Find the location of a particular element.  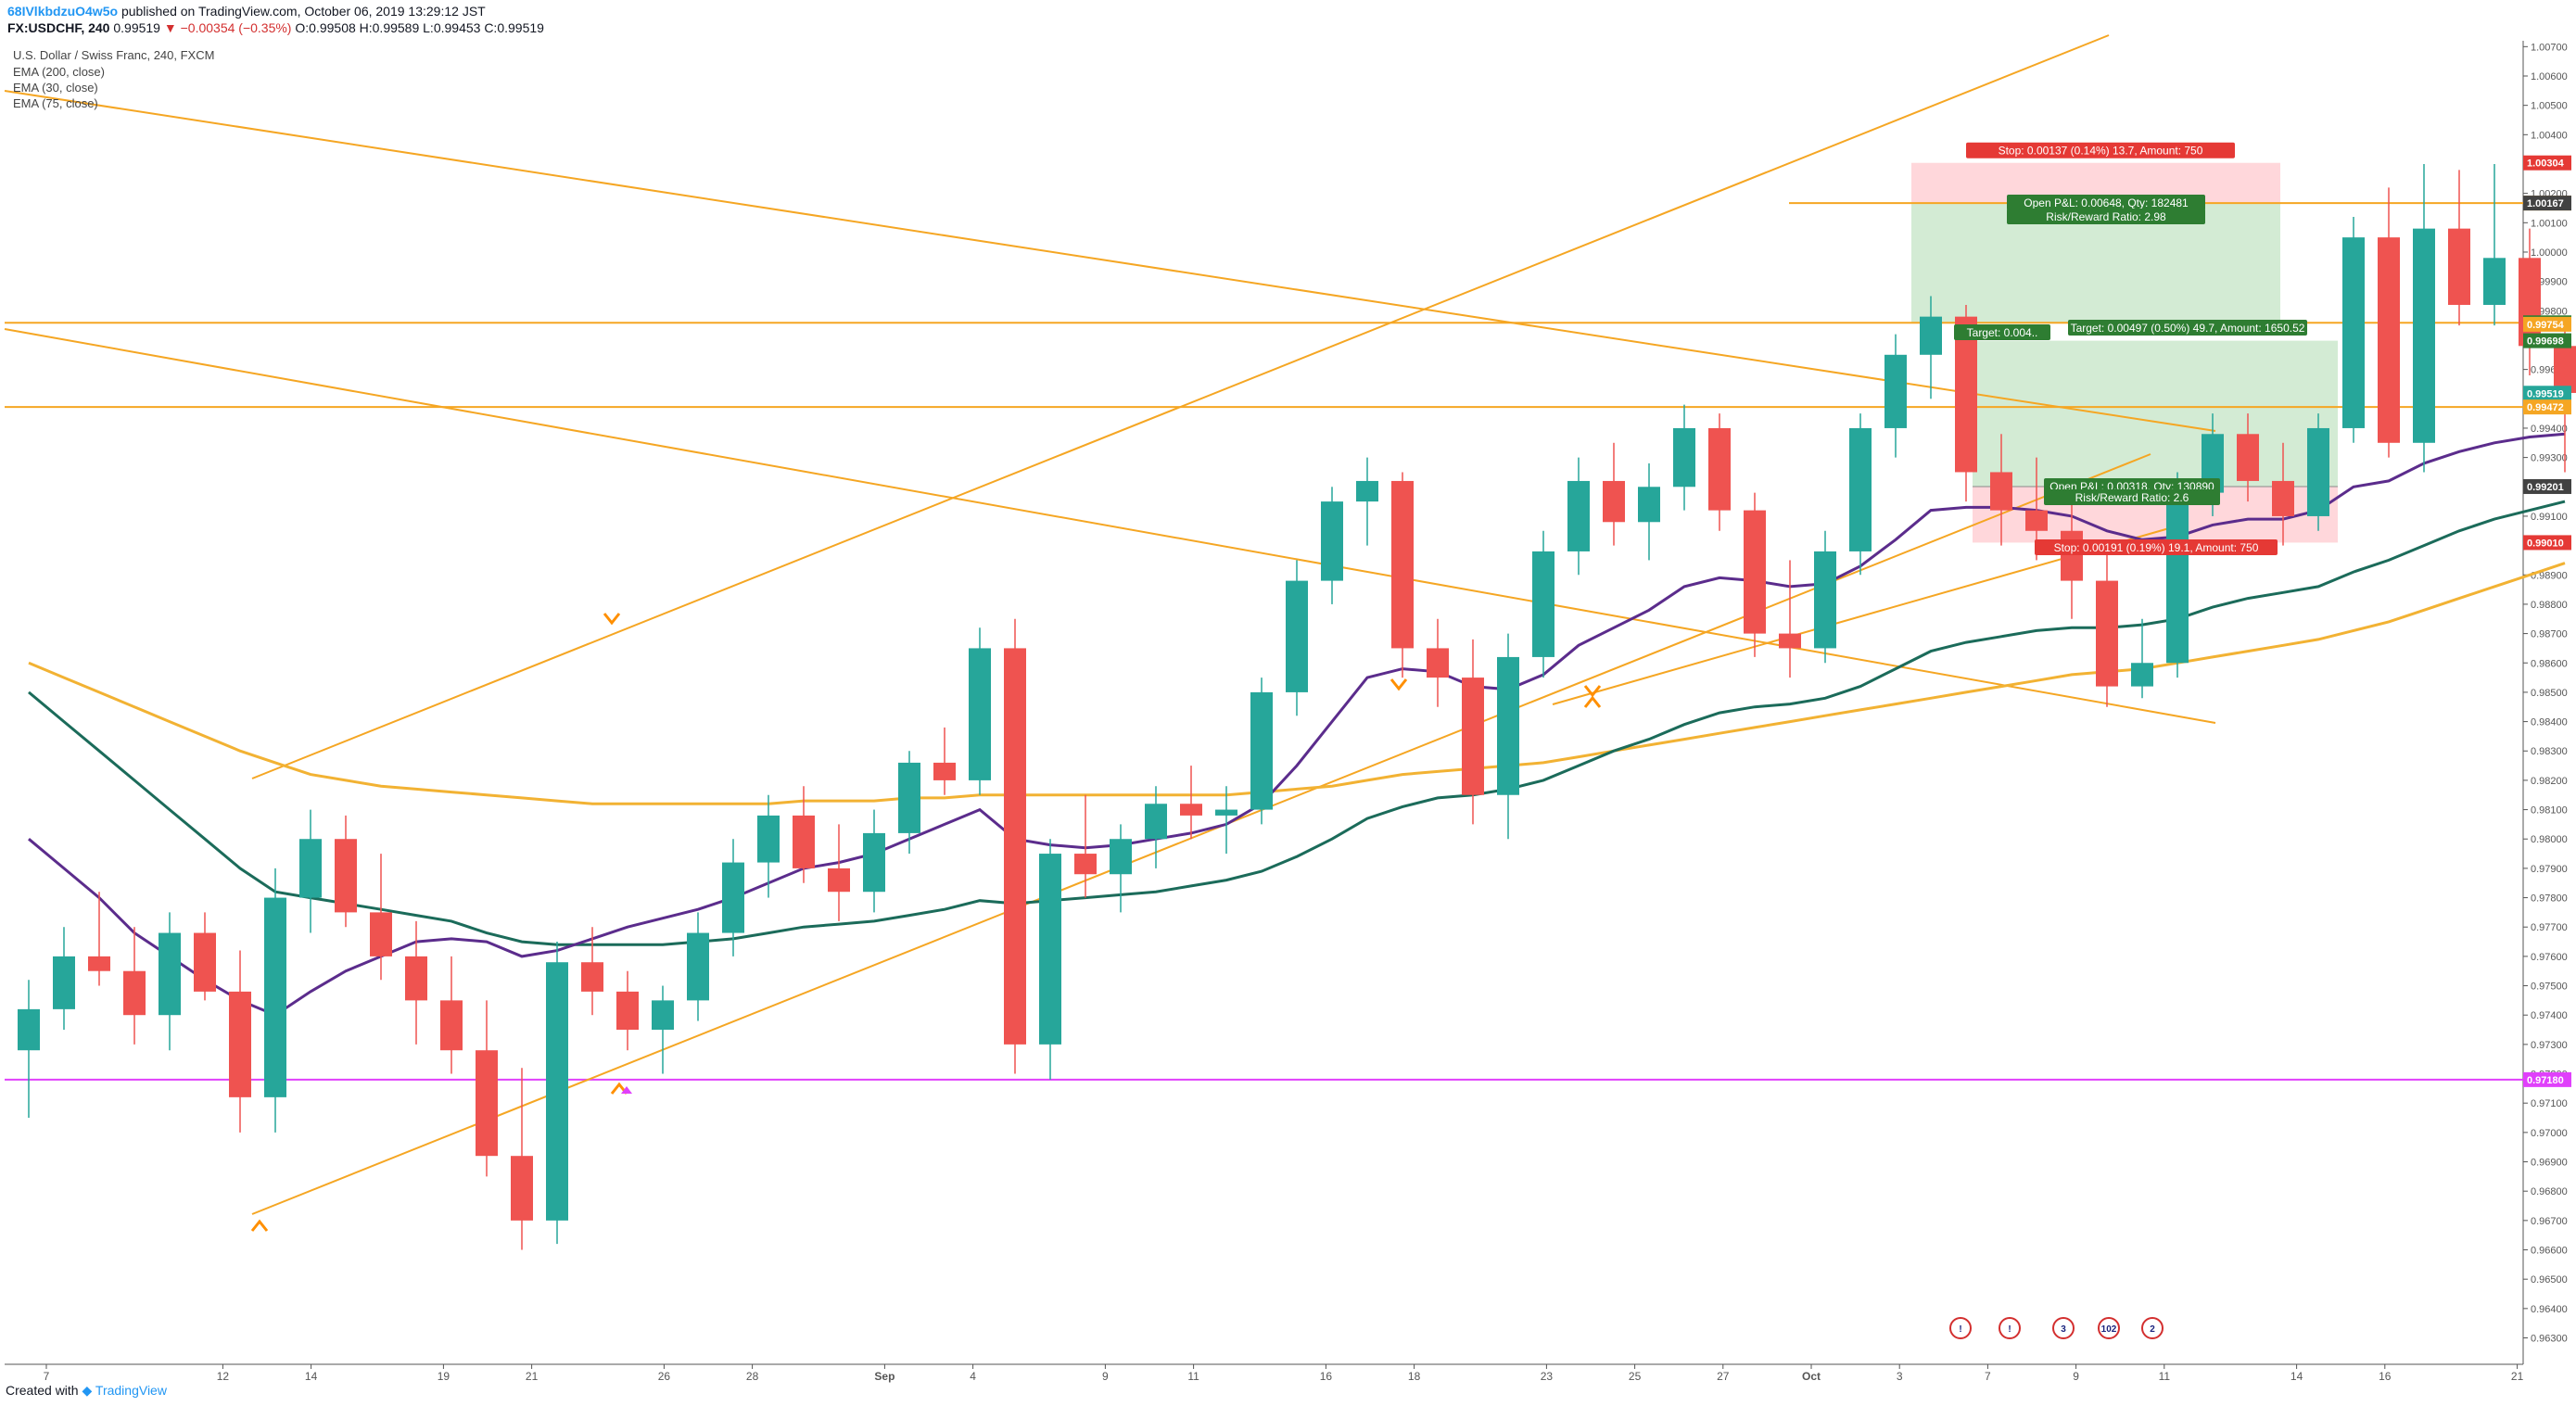

y-tick-label: 0.98700 is located at coordinates (2549, 634).